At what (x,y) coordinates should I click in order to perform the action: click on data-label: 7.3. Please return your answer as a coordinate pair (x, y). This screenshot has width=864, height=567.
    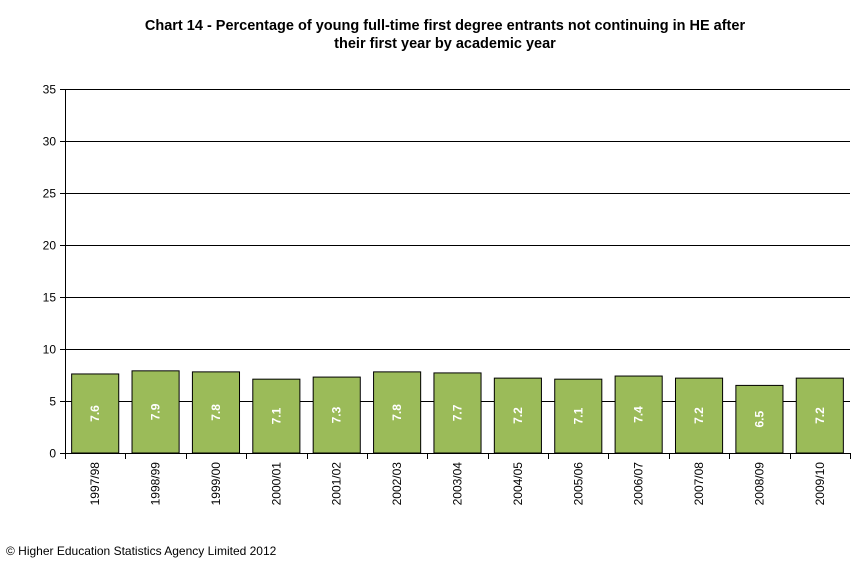
    Looking at the image, I should click on (337, 414).